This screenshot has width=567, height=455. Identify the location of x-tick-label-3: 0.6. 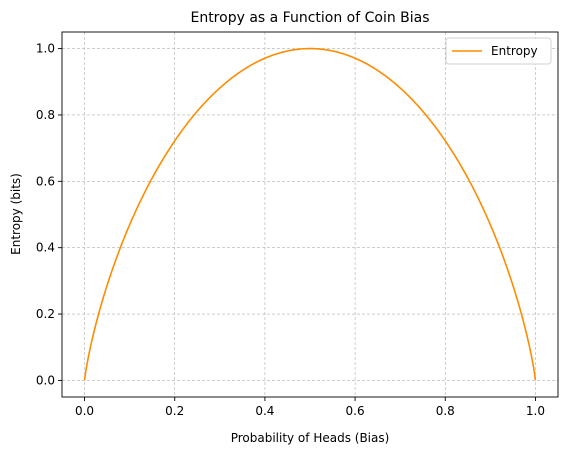
(355, 411).